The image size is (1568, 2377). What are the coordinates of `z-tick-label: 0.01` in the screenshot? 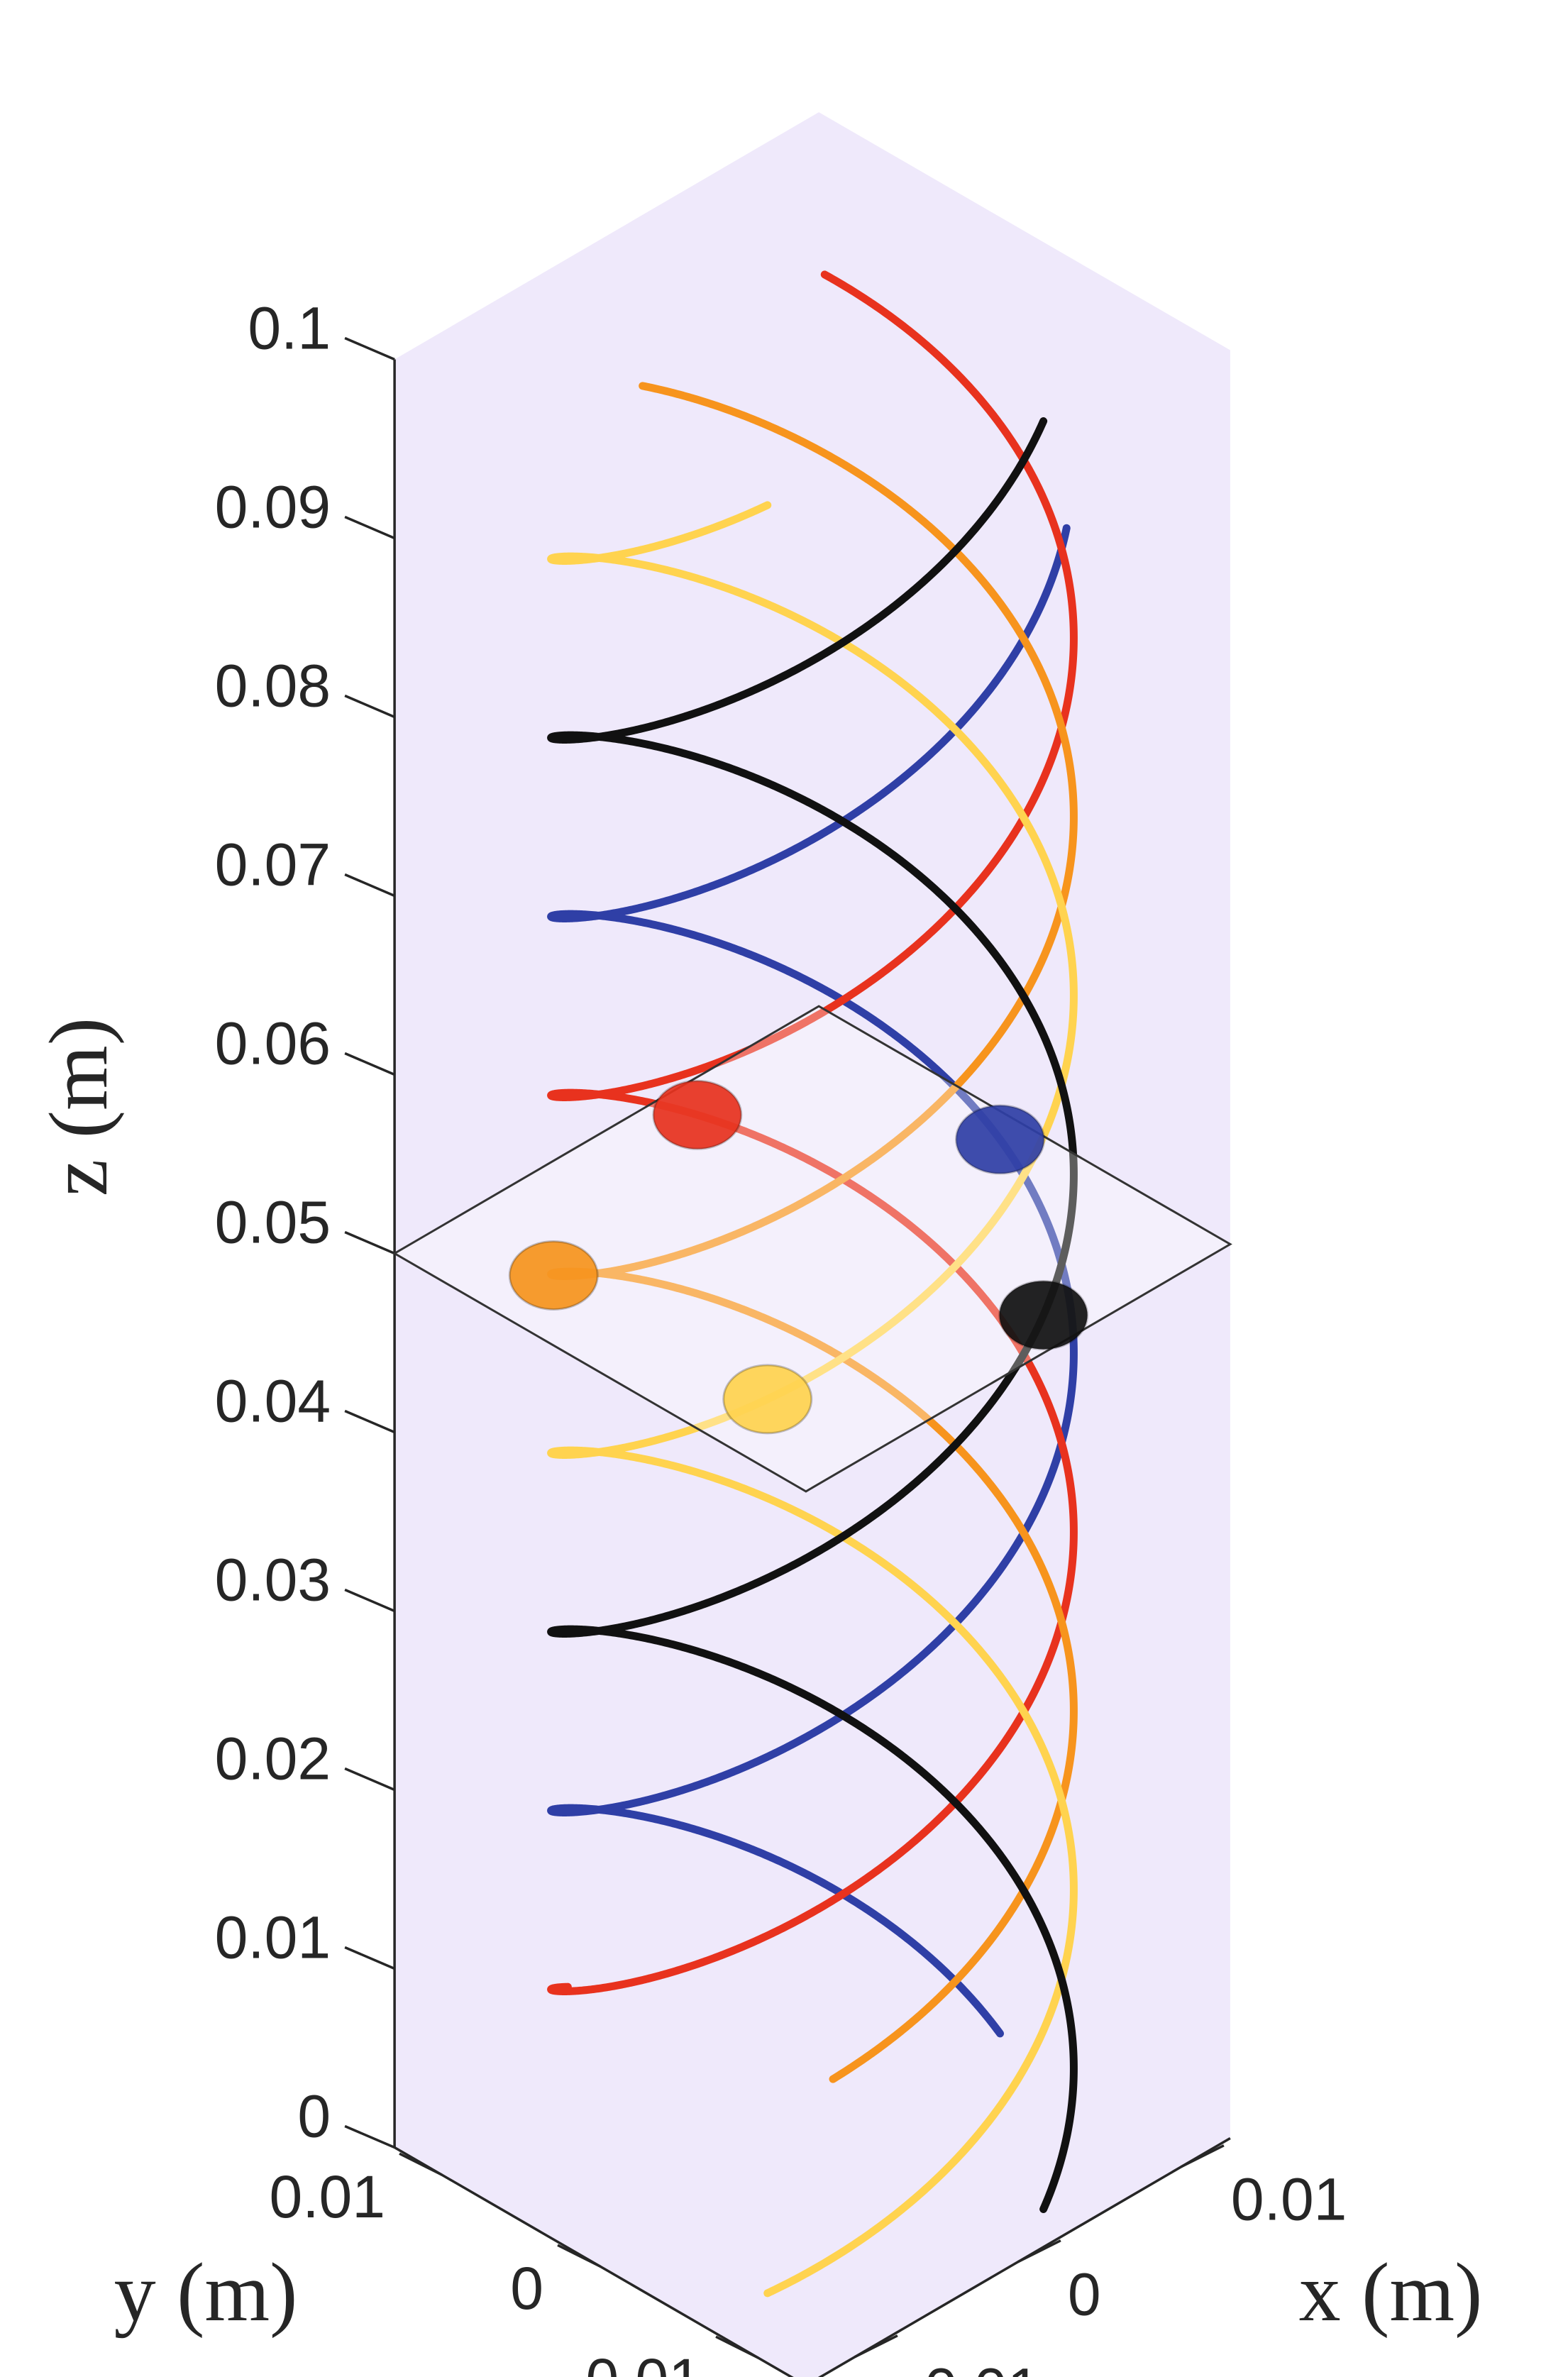 It's located at (273, 1937).